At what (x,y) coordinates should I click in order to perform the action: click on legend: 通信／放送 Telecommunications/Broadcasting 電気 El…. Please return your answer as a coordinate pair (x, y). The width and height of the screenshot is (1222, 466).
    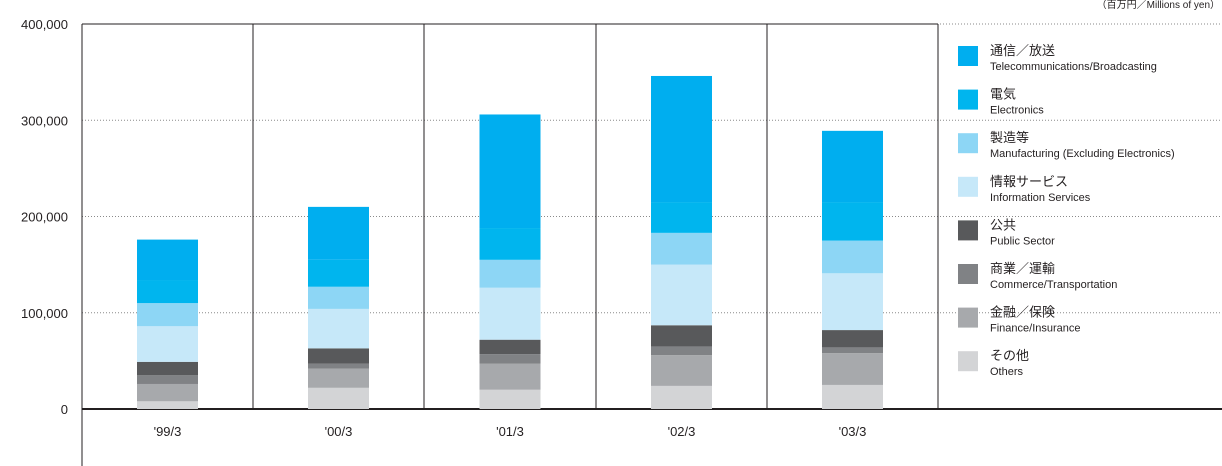
    Looking at the image, I should click on (1066, 210).